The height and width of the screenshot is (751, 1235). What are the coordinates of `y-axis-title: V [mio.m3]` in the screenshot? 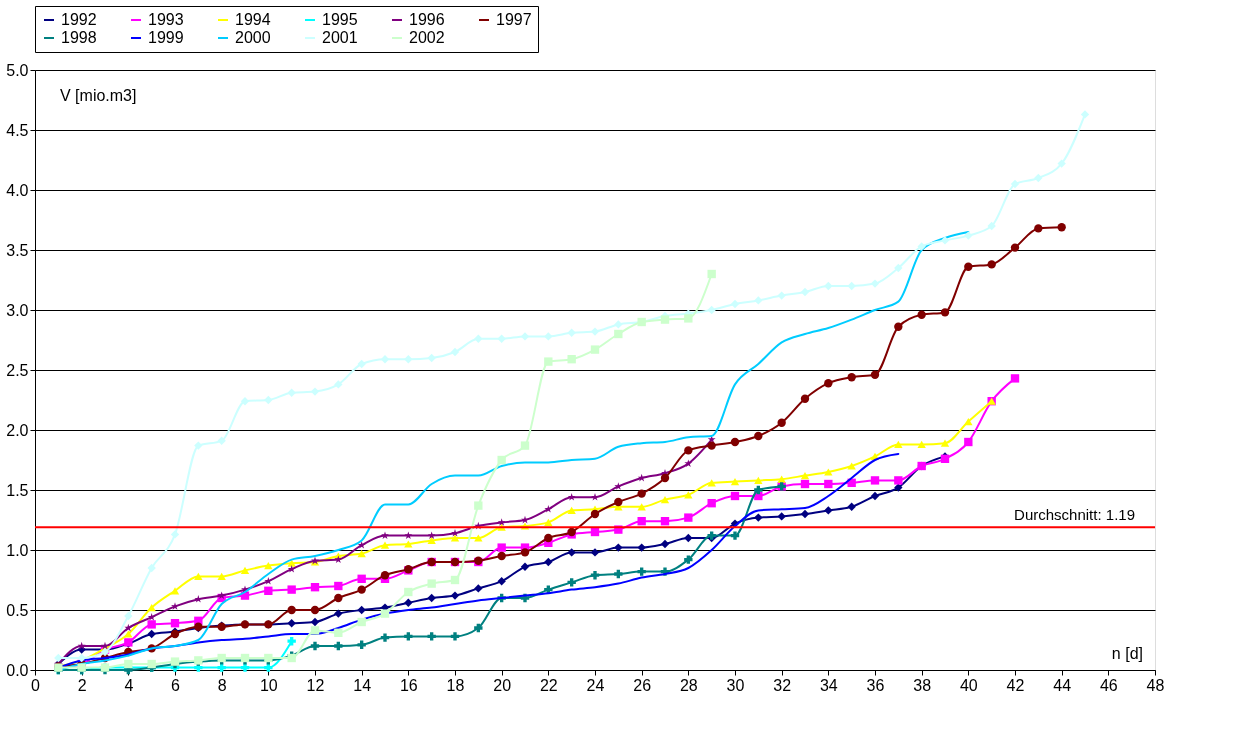 It's located at (98, 95).